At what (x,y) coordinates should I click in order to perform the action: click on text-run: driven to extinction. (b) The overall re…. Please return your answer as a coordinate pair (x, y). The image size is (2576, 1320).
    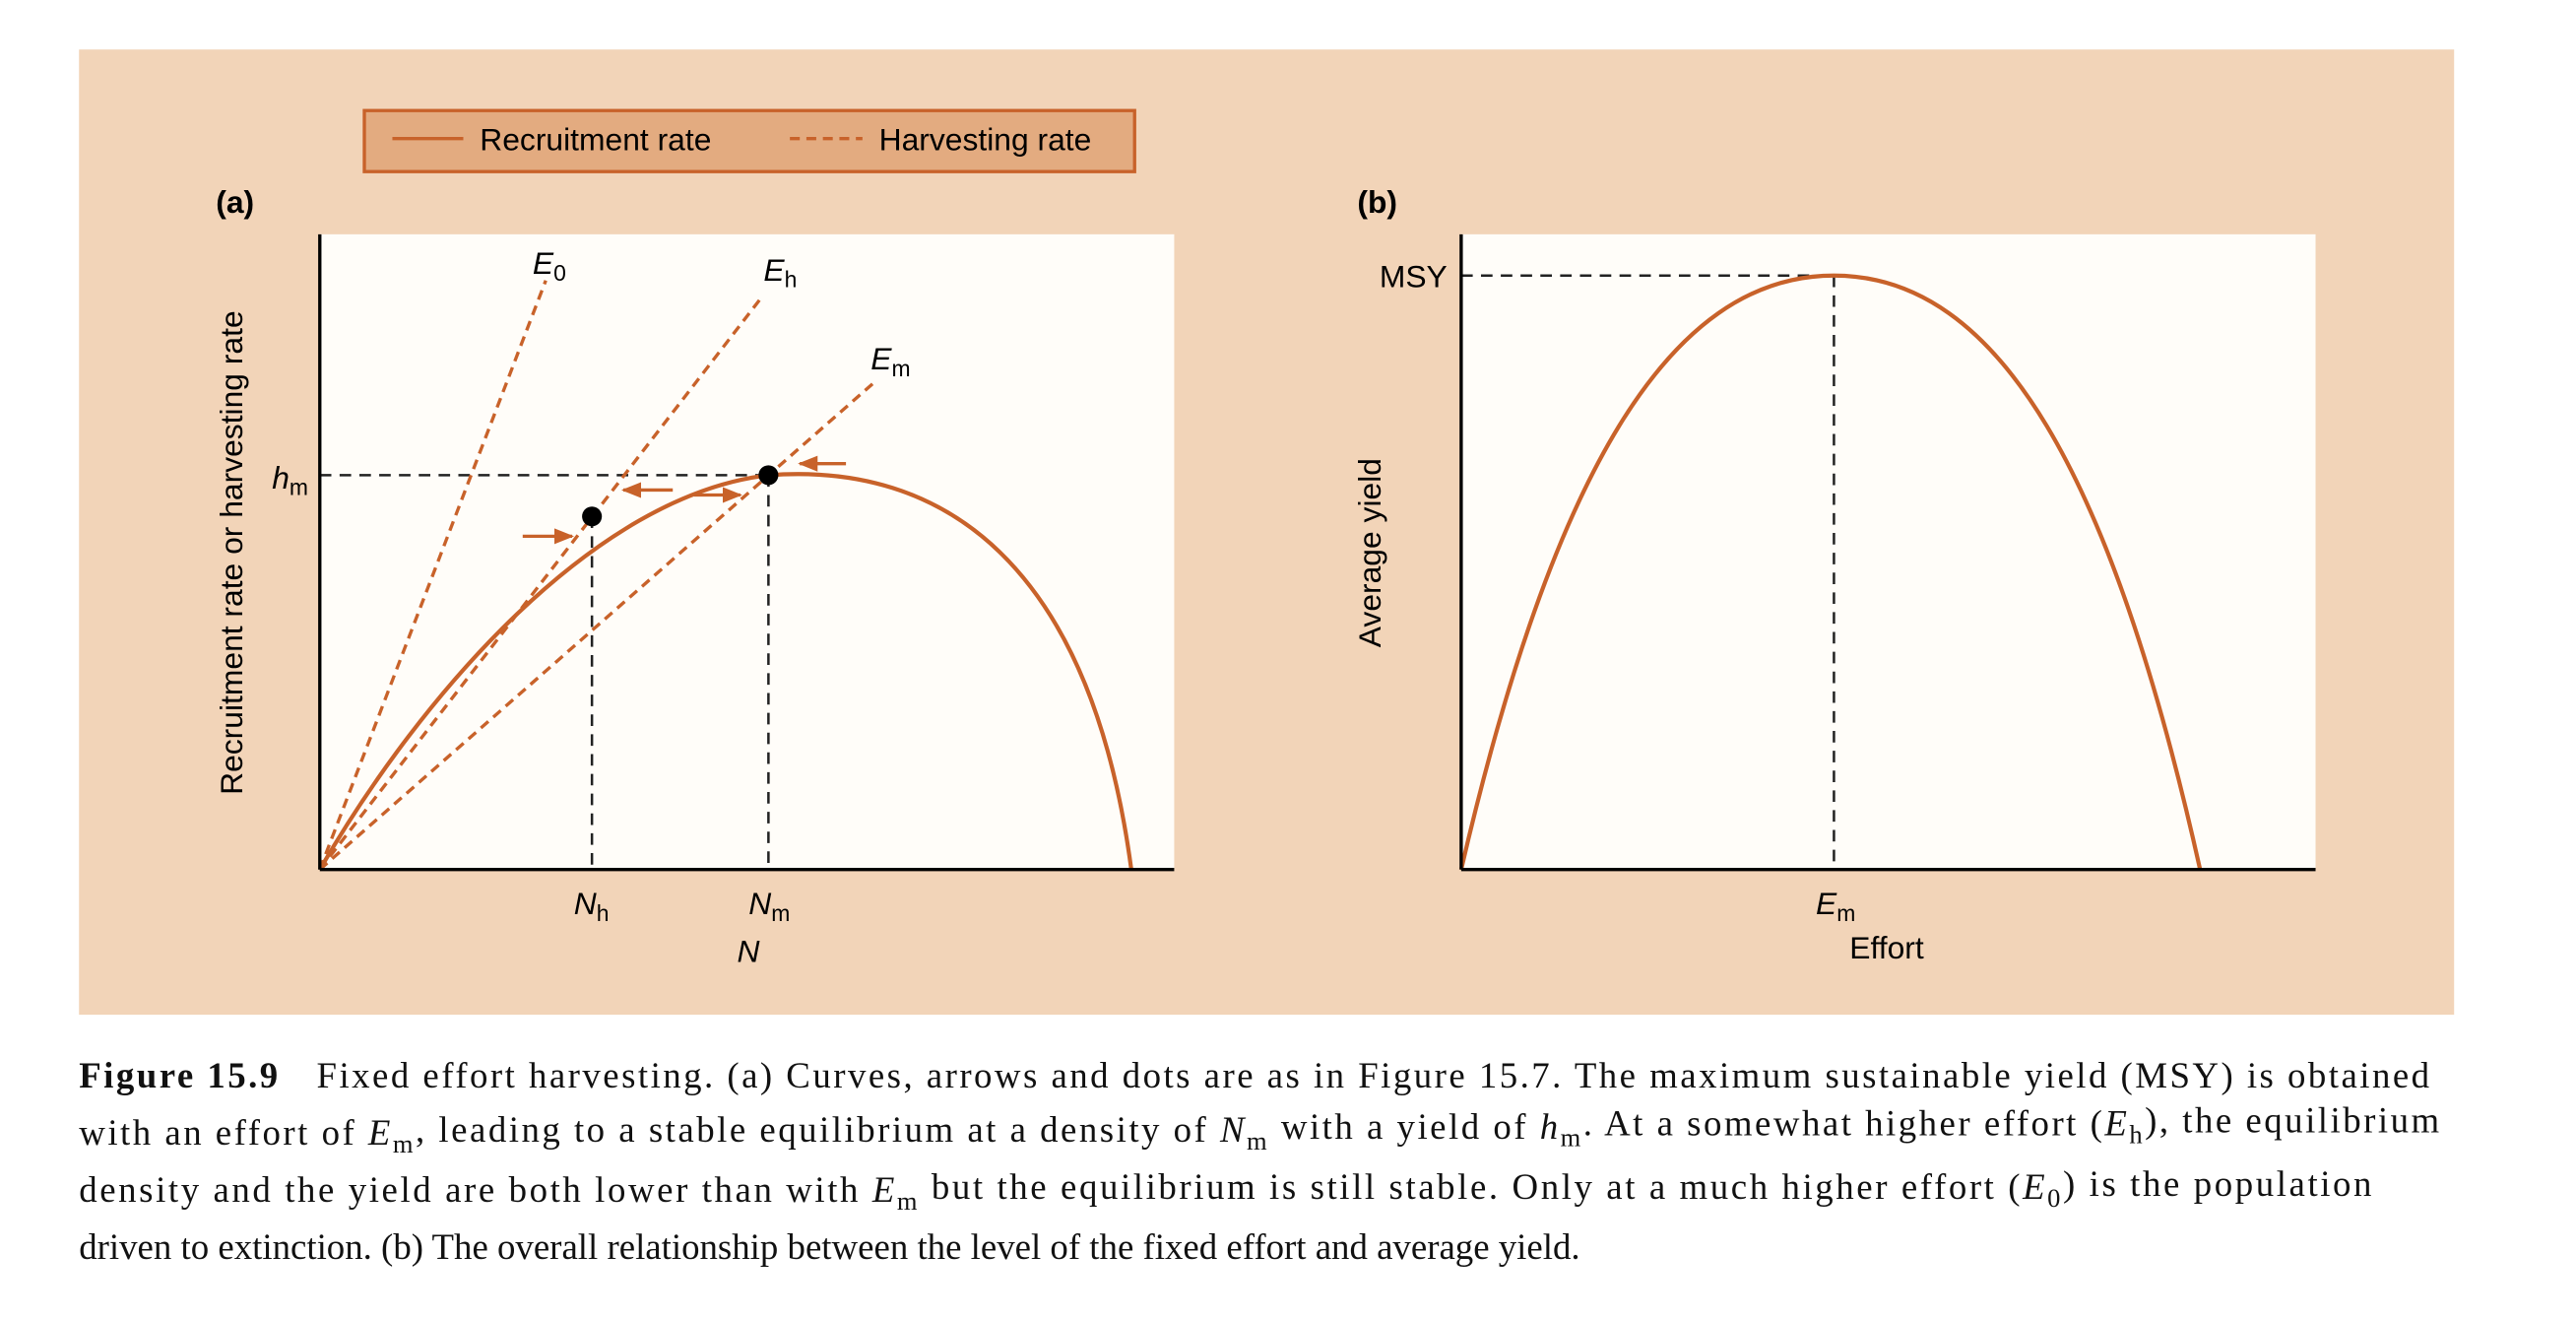
    Looking at the image, I should click on (829, 1246).